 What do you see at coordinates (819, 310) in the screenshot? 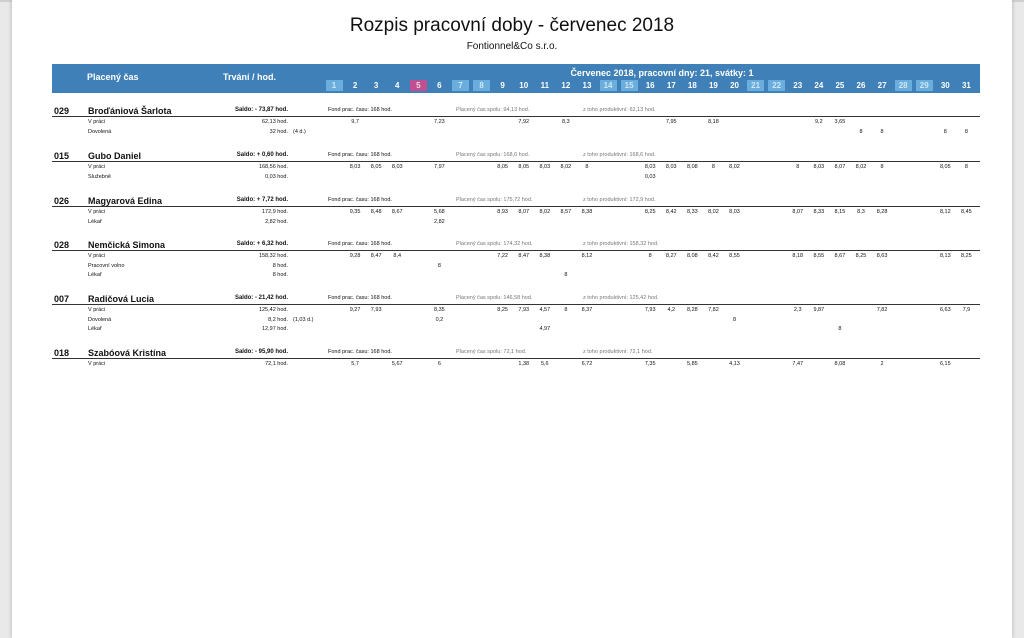
I see `day-value-24: 9,87` at bounding box center [819, 310].